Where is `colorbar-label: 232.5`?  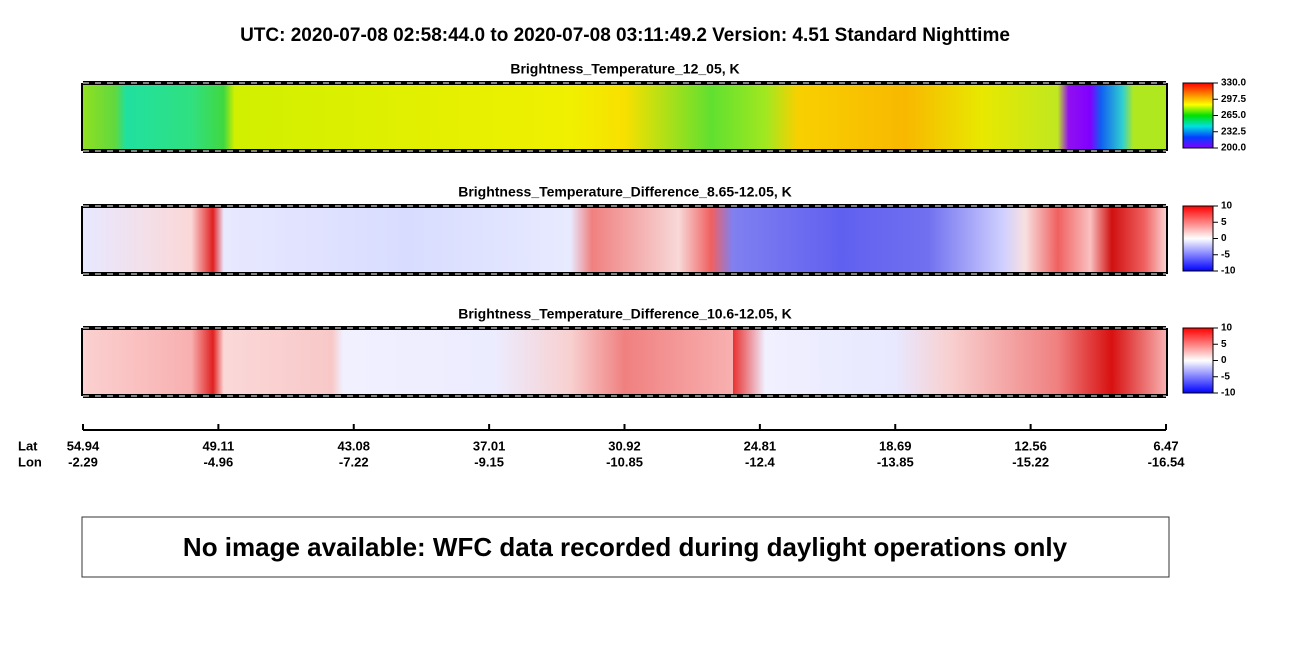
colorbar-label: 232.5 is located at coordinates (1233, 131).